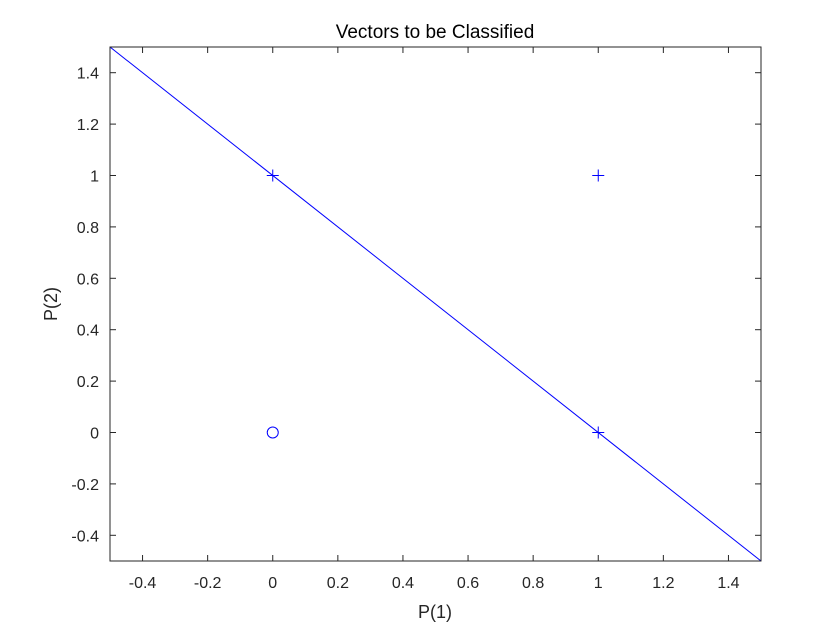  What do you see at coordinates (663, 583) in the screenshot?
I see `x-tick-label: 1.2` at bounding box center [663, 583].